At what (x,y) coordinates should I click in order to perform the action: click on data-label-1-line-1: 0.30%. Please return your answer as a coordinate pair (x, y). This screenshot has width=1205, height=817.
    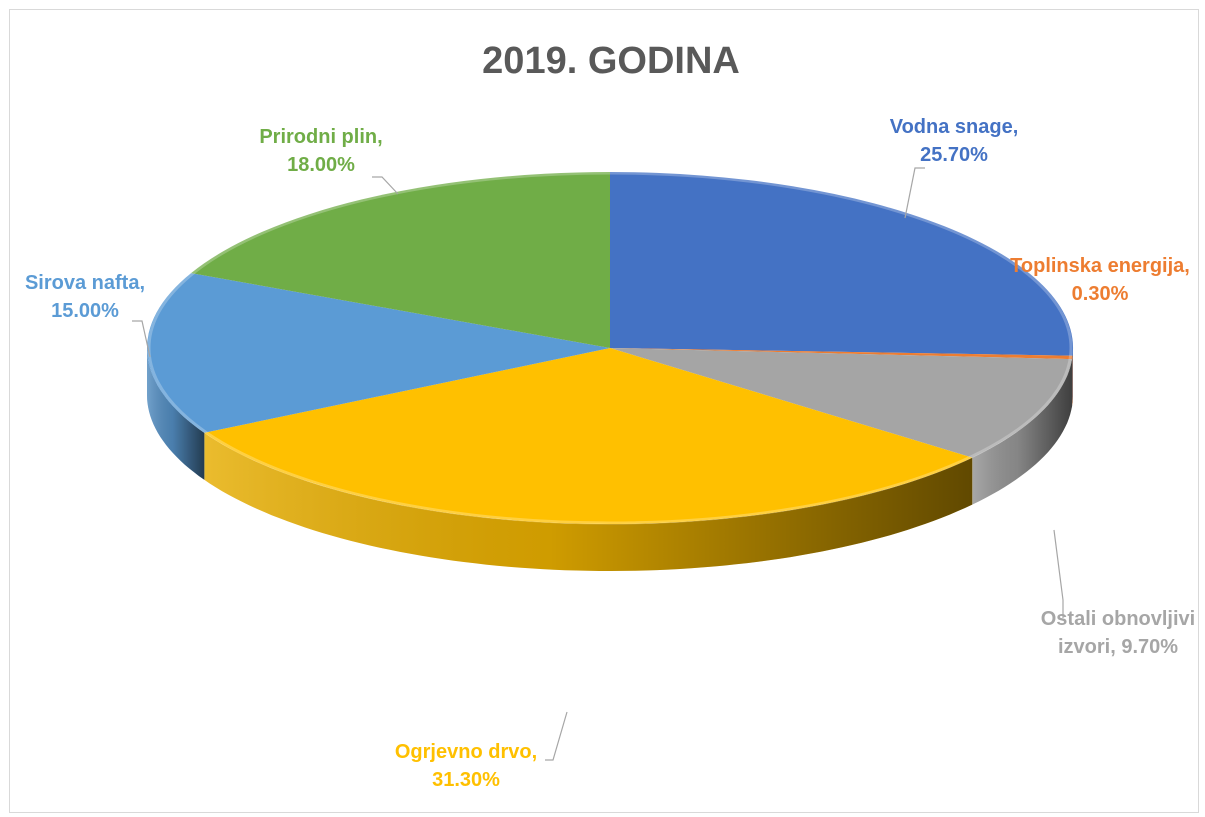
    Looking at the image, I should click on (1100, 294).